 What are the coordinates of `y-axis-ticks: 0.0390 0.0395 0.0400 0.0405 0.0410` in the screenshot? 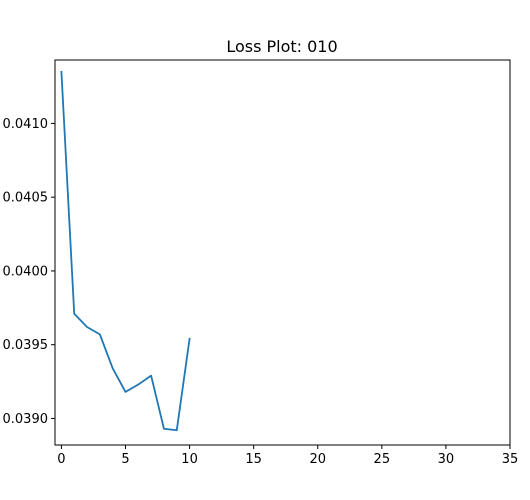 It's located at (29, 272).